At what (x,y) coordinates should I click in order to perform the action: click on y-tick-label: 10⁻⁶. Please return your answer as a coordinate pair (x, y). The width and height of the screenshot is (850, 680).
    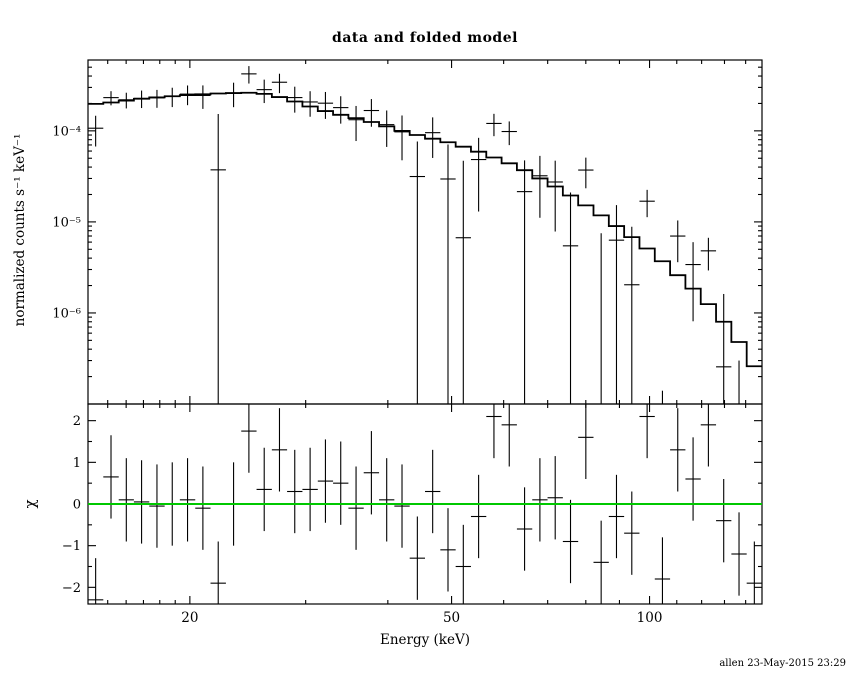
    Looking at the image, I should click on (66, 313).